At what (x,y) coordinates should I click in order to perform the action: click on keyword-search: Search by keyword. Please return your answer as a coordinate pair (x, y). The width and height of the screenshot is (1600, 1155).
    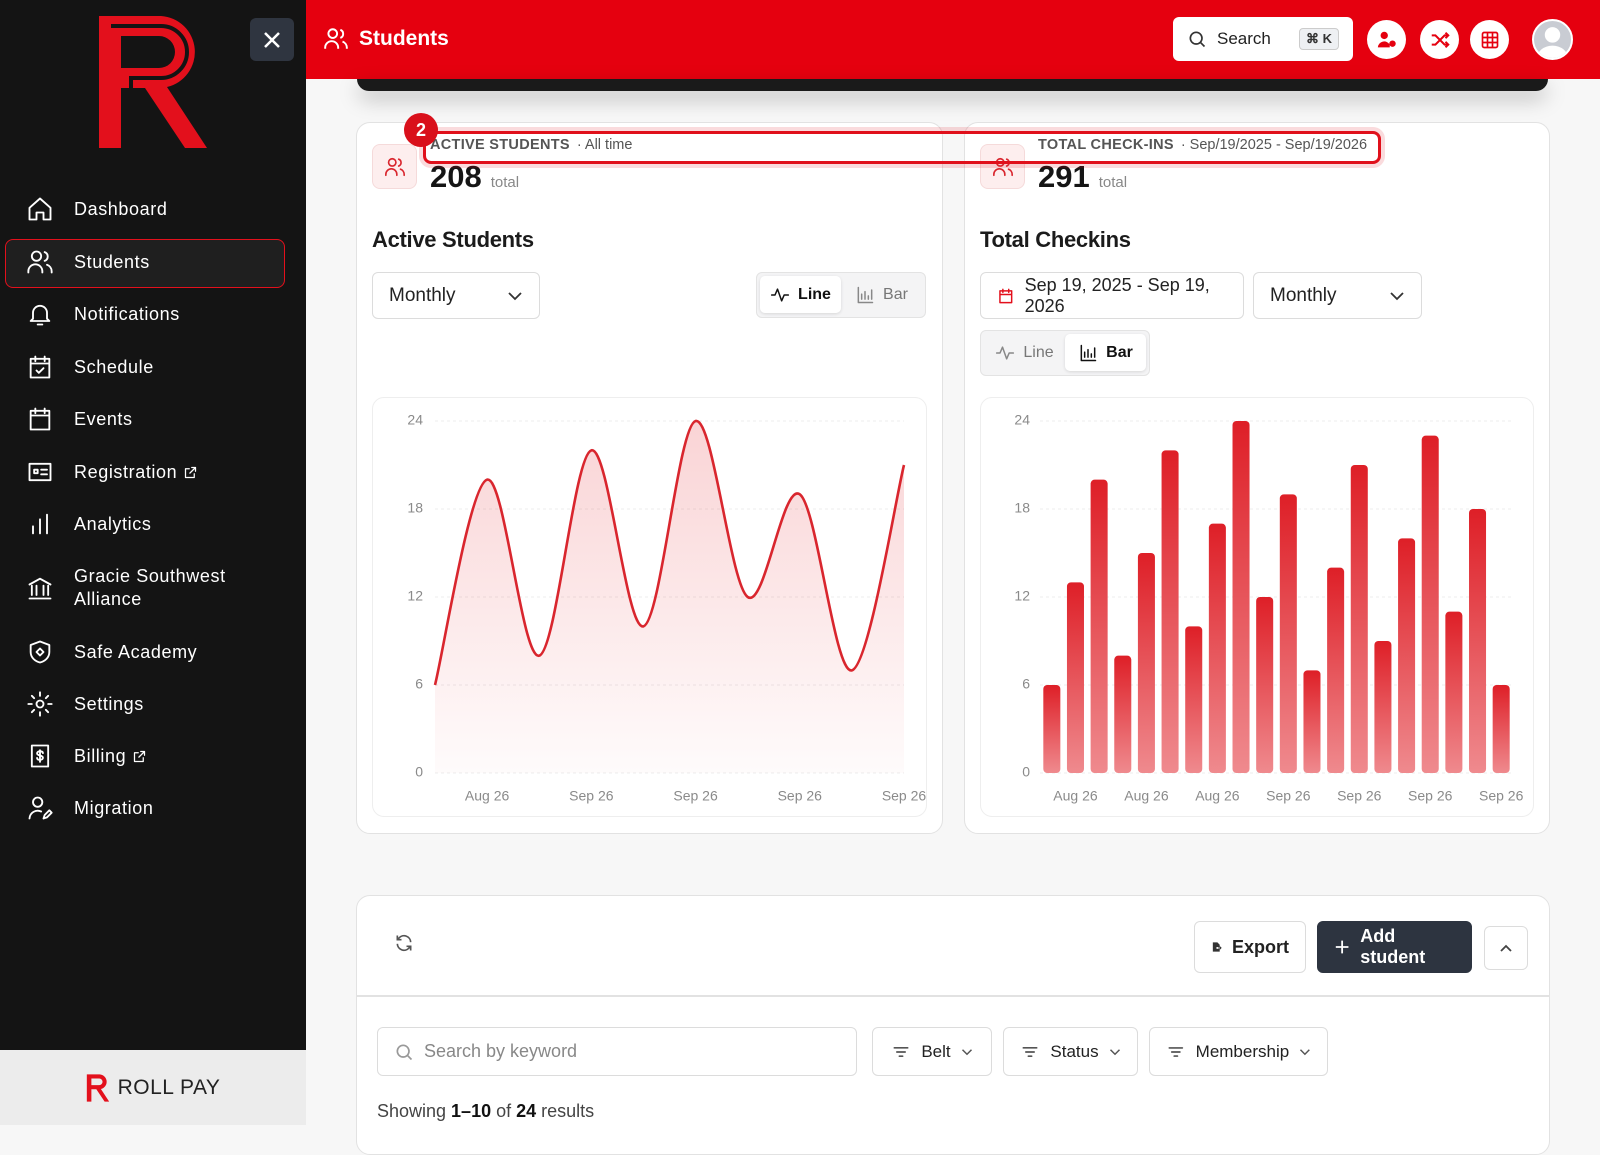
    Looking at the image, I should click on (617, 1051).